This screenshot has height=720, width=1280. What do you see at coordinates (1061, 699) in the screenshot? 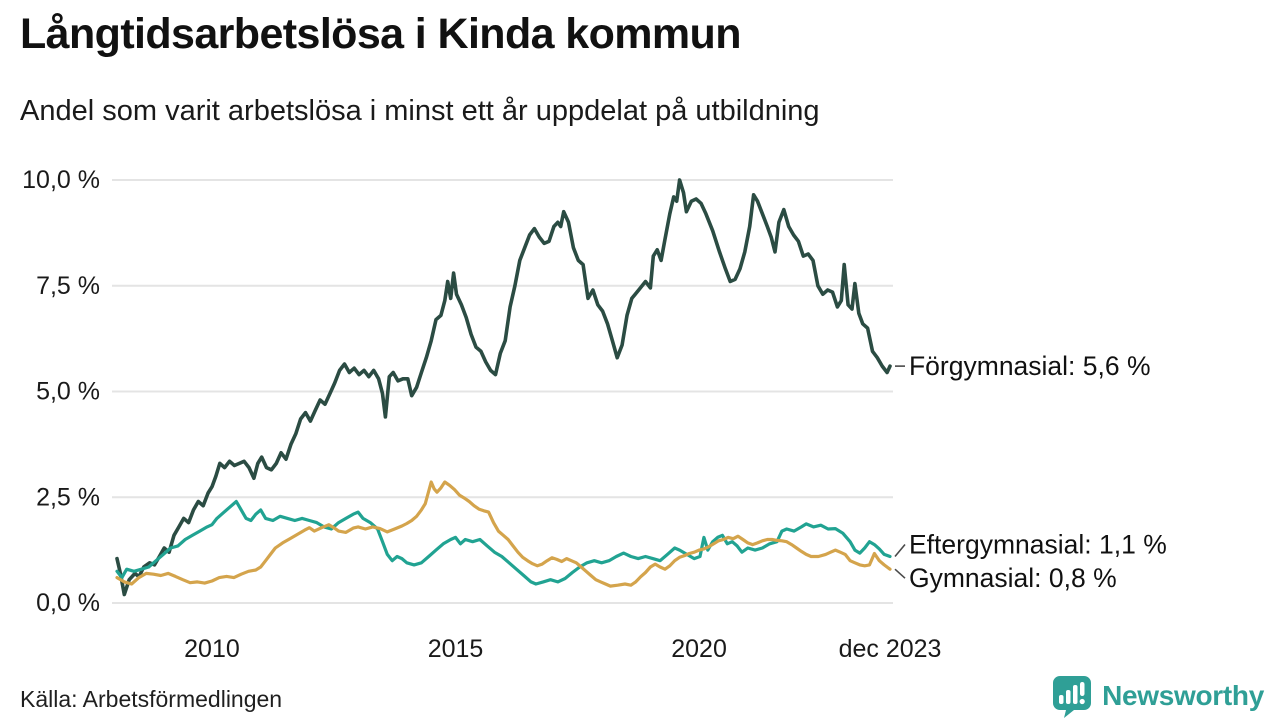
I see `bar-short-icon` at bounding box center [1061, 699].